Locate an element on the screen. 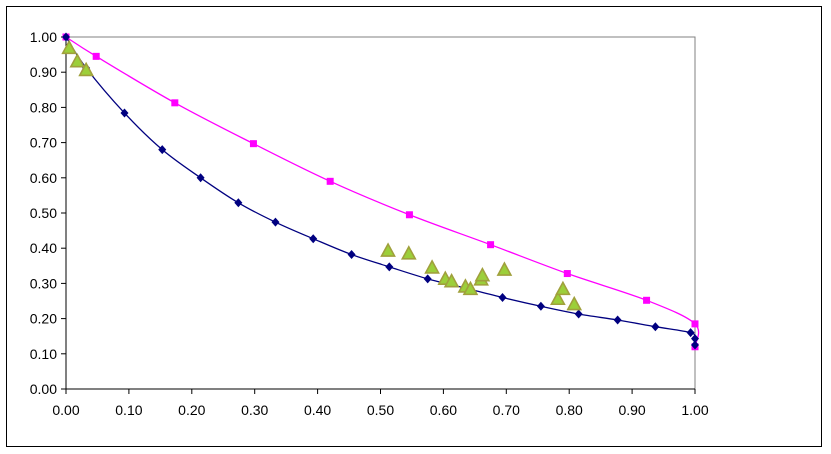  x-tick-label: 0.00 is located at coordinates (65, 410).